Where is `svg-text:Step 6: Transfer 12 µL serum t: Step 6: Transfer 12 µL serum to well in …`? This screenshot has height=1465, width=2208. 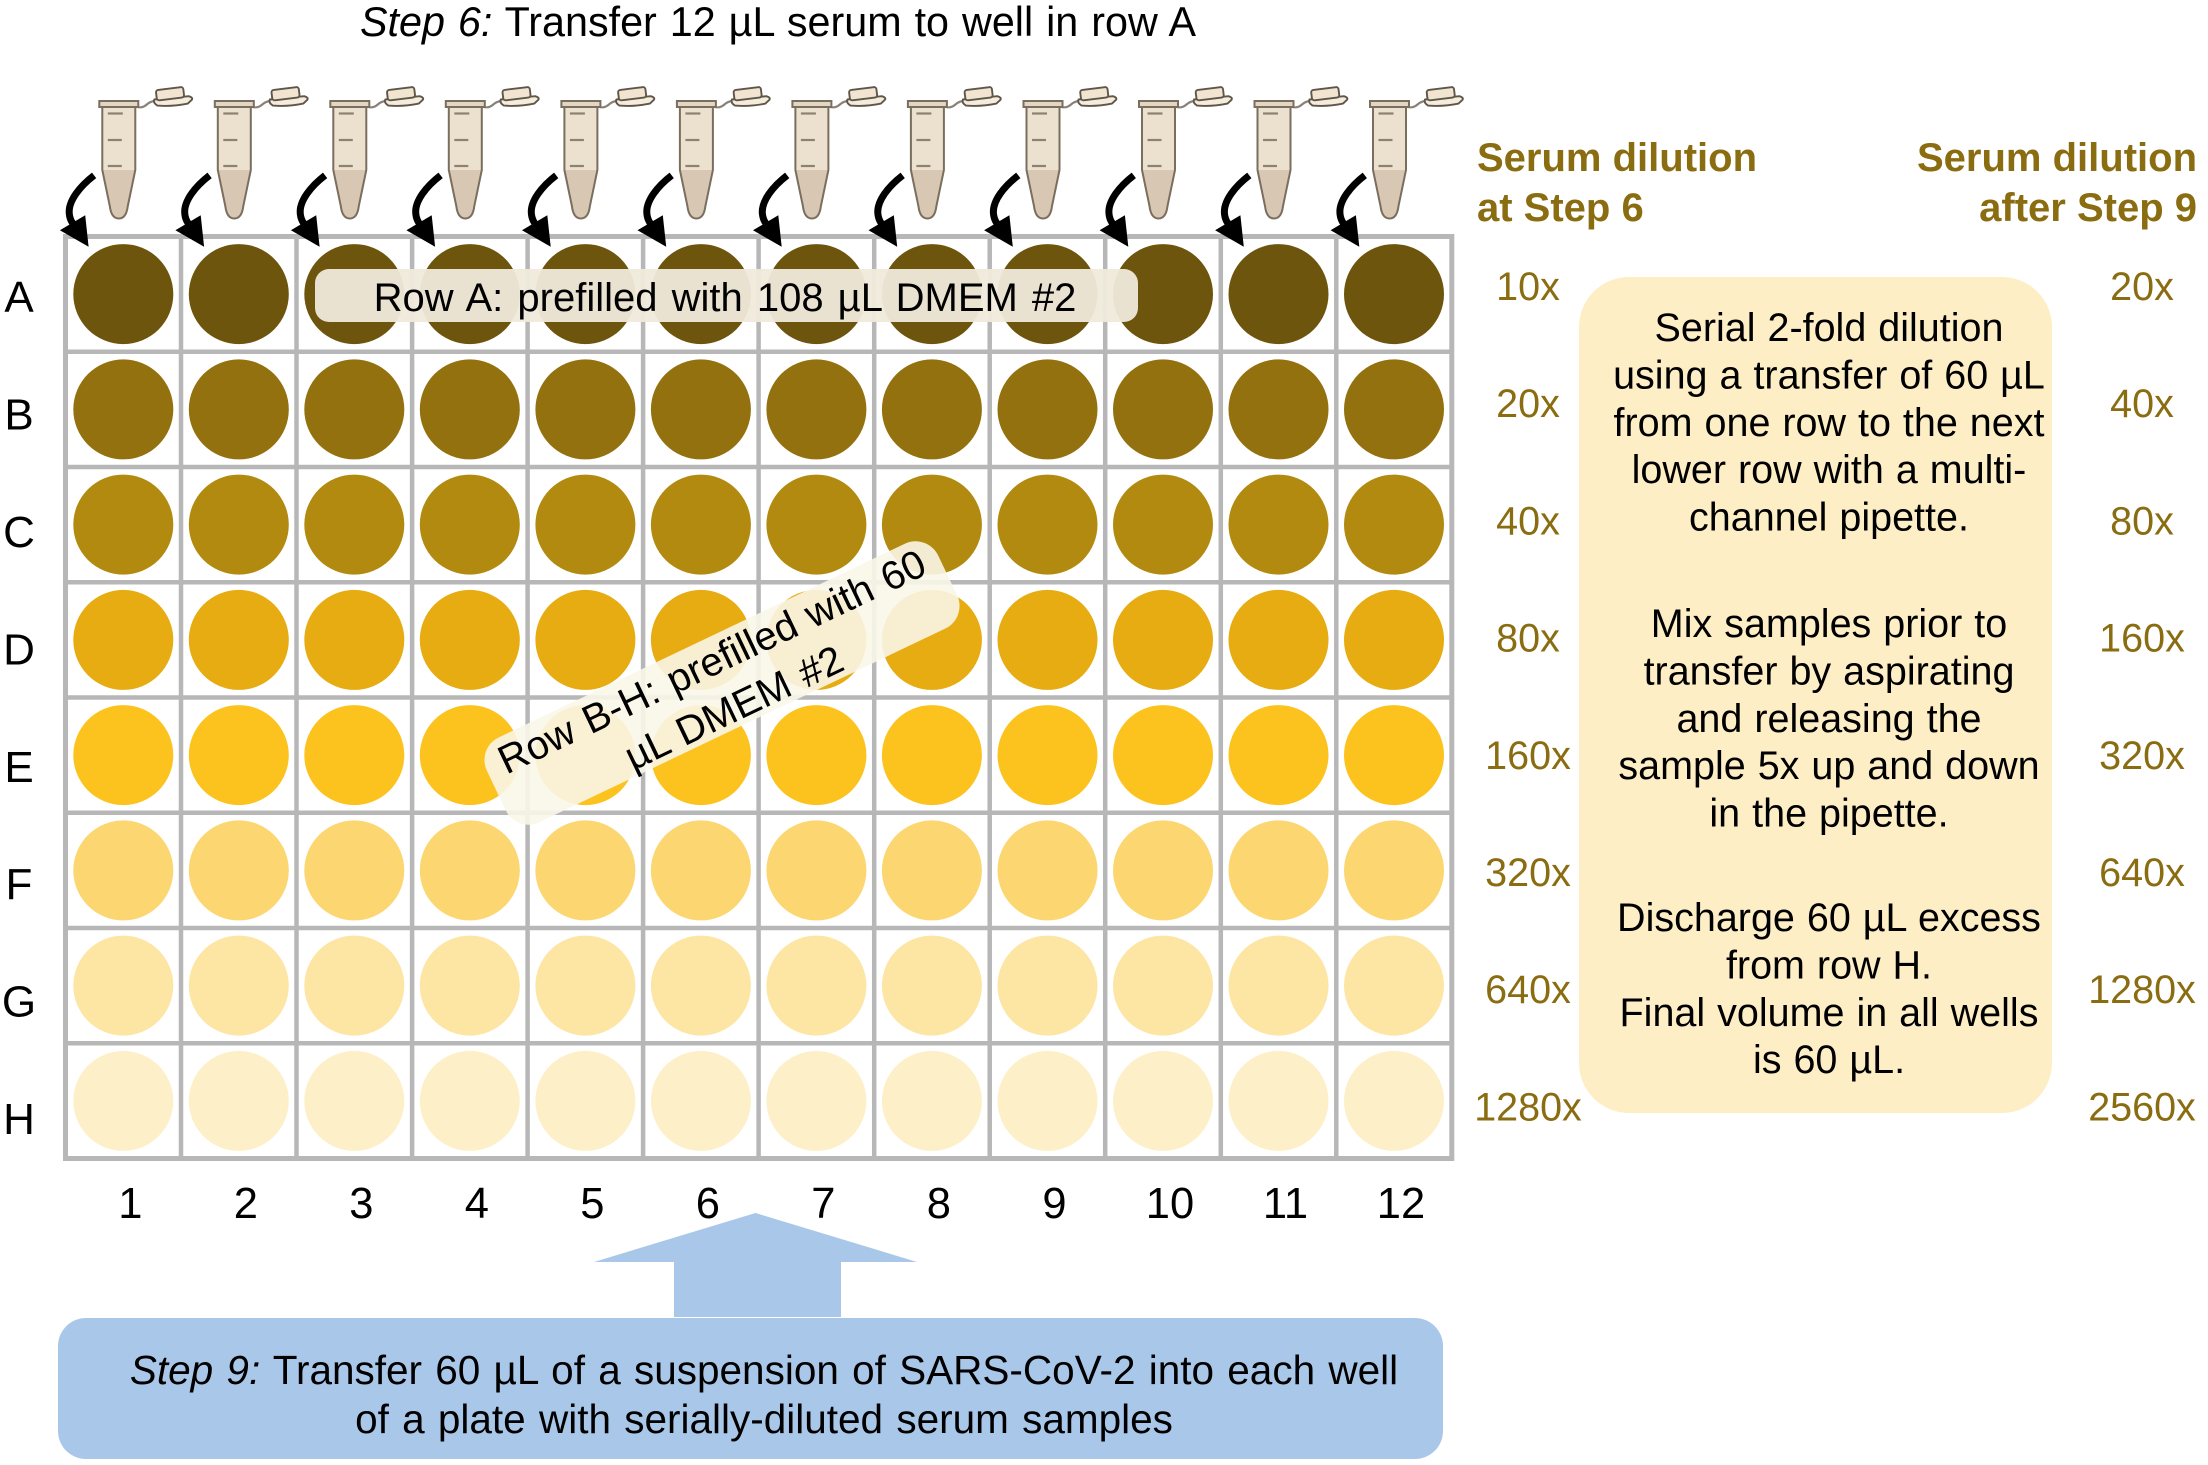
svg-text:Step 6: Transfer 12 µL serum t: Step 6: Transfer 12 µL serum to well in … is located at coordinates (778, 22).